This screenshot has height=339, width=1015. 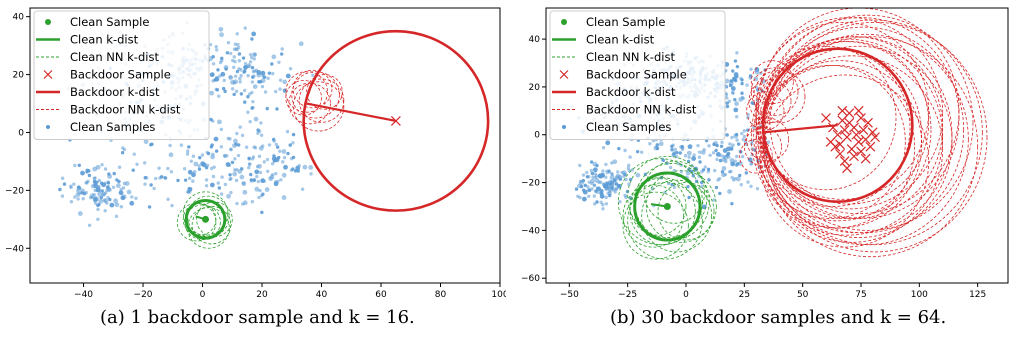 I want to click on x-tick-label: 25, so click(x=744, y=295).